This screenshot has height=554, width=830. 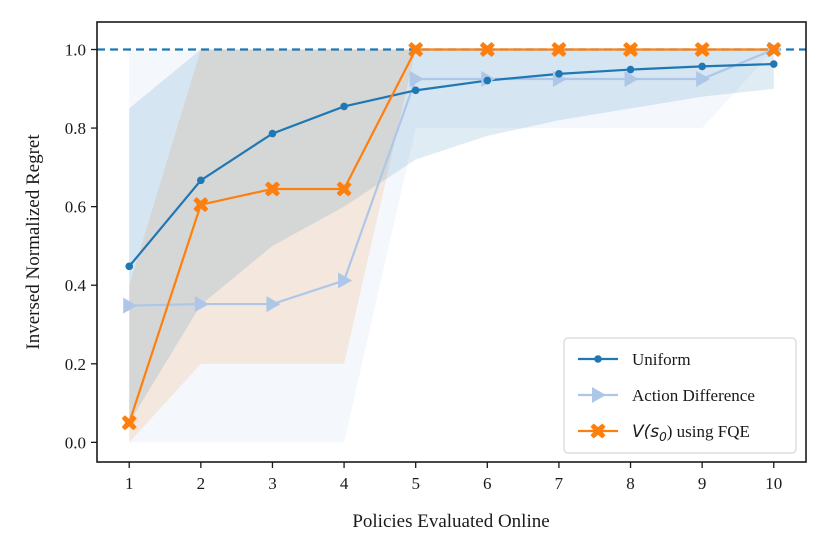 I want to click on legend-label-uniform: Uniform, so click(x=661, y=359).